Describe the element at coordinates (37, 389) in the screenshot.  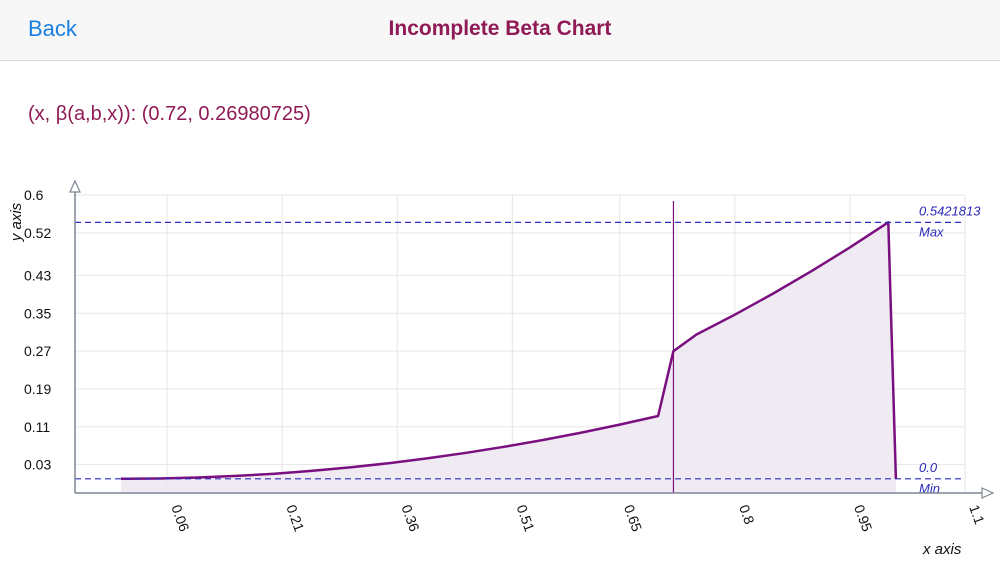
I see `y-tick-label: 0.19` at that location.